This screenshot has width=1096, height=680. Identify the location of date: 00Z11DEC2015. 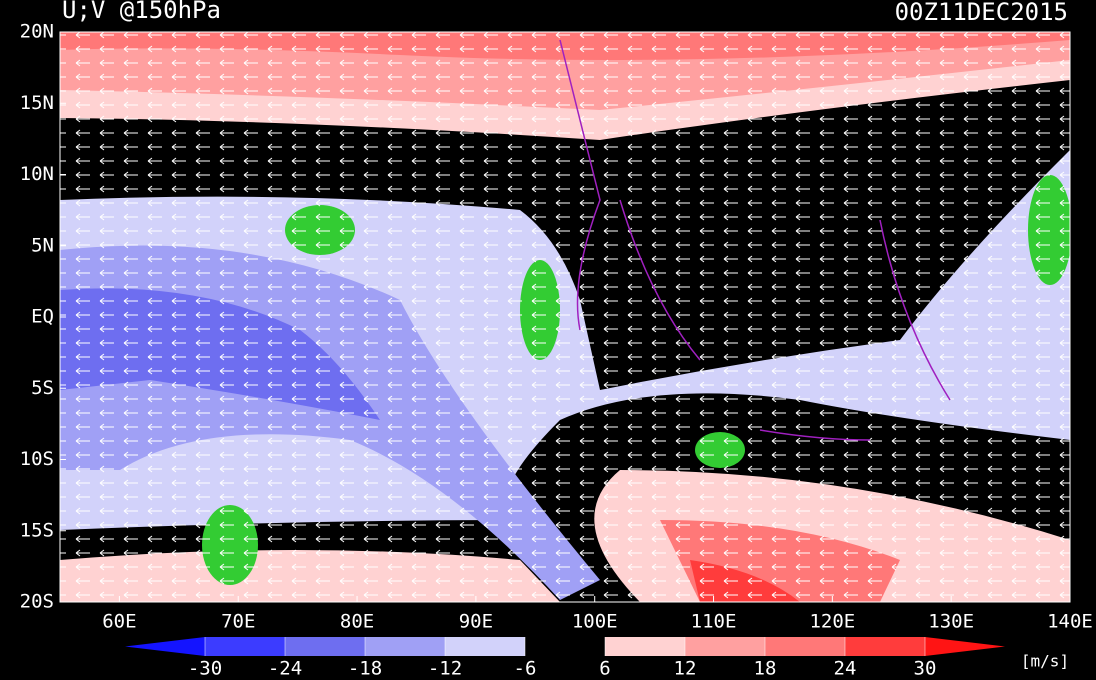
(981, 13).